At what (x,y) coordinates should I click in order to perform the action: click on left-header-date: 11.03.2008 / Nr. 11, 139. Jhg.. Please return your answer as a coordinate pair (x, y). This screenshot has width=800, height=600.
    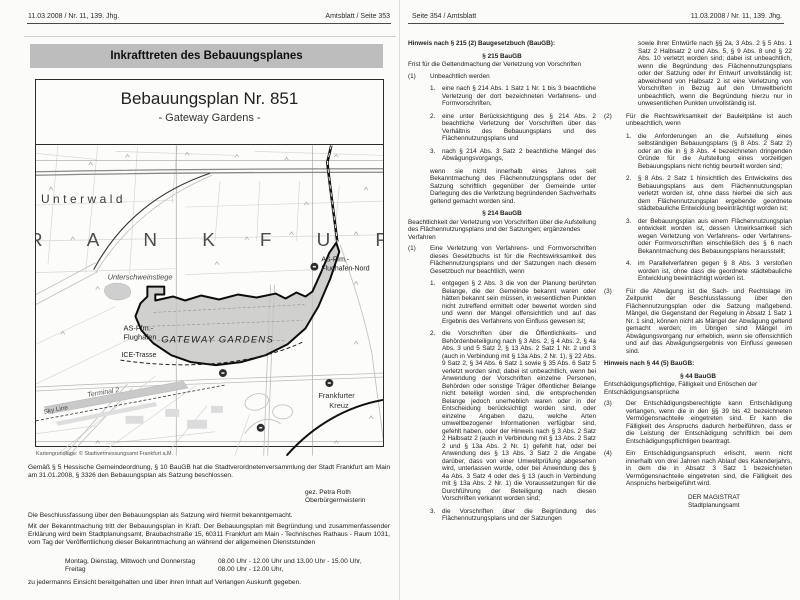
    Looking at the image, I should click on (74, 16).